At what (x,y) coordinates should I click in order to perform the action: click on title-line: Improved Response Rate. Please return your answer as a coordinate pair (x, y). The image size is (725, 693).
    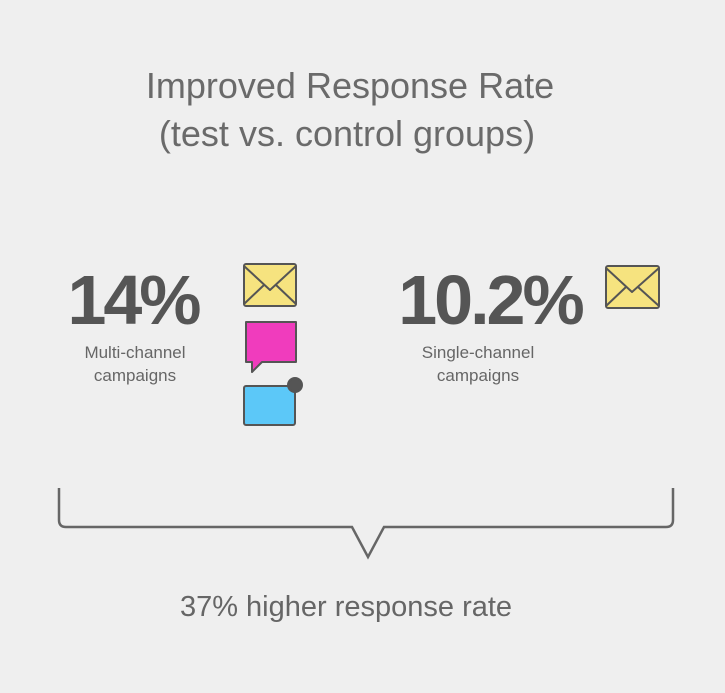
    Looking at the image, I should click on (350, 85).